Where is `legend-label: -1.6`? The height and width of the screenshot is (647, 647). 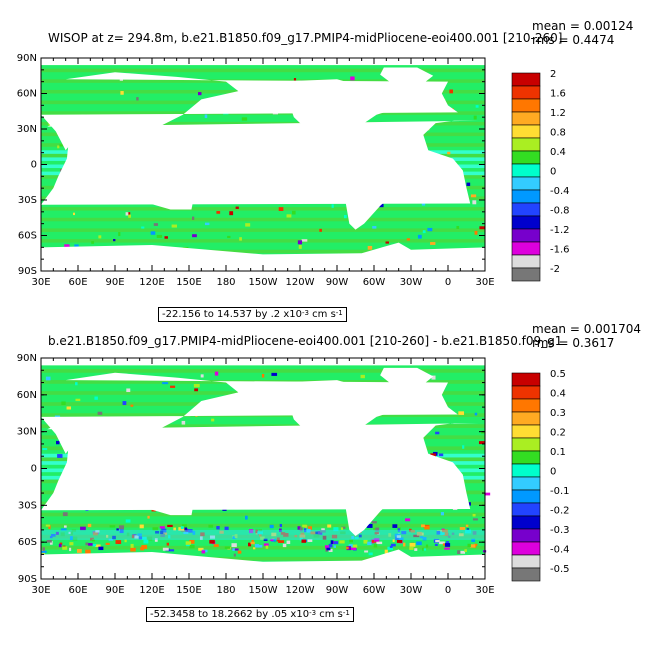
legend-label: -1.6 is located at coordinates (560, 250).